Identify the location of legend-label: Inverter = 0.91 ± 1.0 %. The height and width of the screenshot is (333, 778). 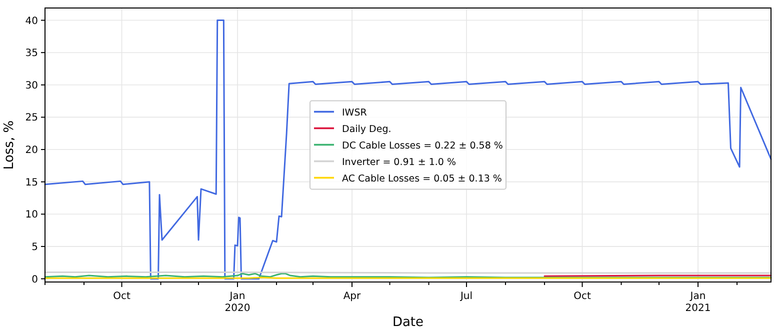
(399, 162).